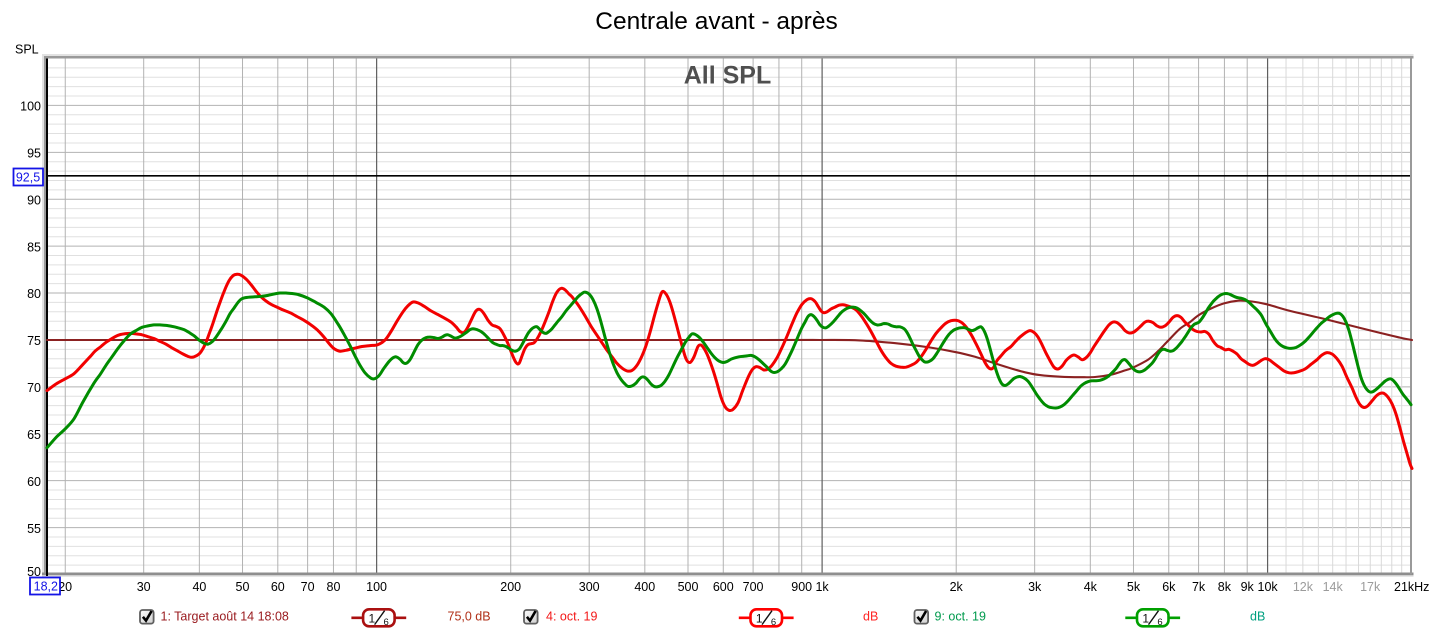  What do you see at coordinates (1268, 587) in the screenshot?
I see `svg-text: 10k` at bounding box center [1268, 587].